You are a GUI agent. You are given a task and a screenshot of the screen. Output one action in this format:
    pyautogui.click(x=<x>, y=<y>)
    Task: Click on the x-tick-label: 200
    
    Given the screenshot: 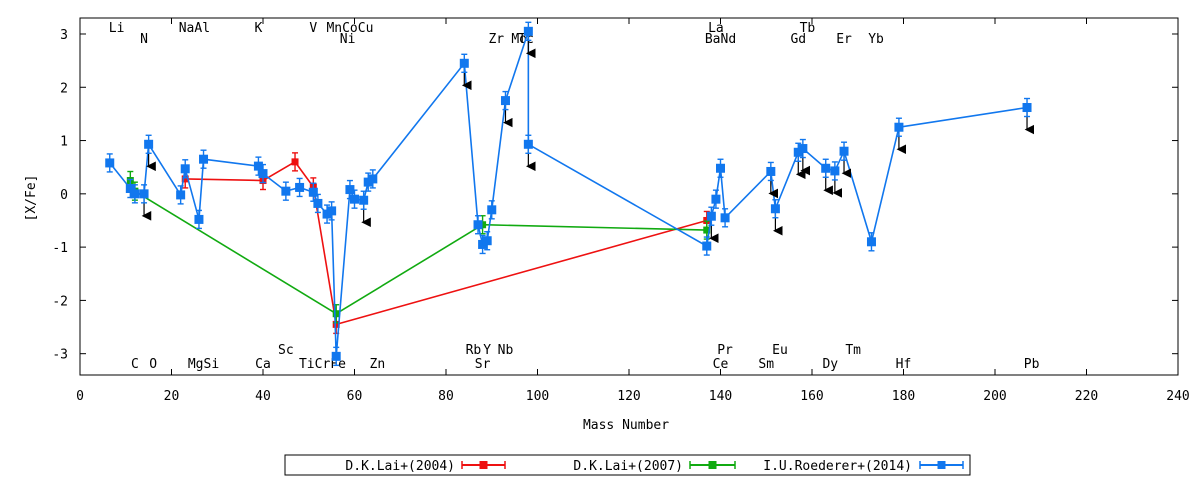 What is the action you would take?
    pyautogui.click(x=994, y=396)
    